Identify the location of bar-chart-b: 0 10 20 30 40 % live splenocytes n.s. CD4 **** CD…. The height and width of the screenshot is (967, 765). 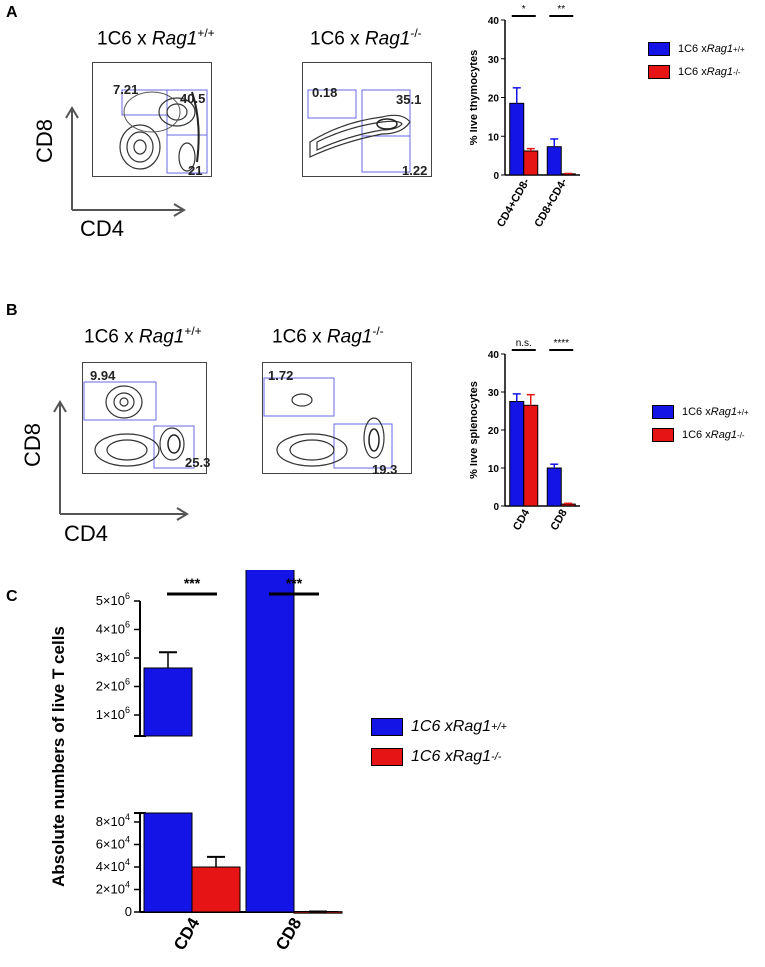
(525, 435).